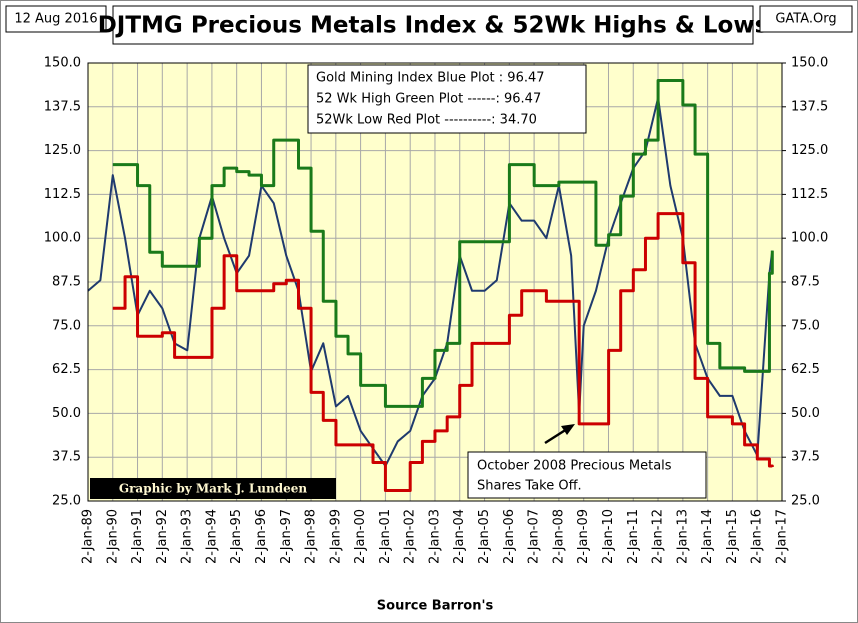 The height and width of the screenshot is (623, 858). I want to click on x-tick-label: 2-Jan-15, so click(732, 536).